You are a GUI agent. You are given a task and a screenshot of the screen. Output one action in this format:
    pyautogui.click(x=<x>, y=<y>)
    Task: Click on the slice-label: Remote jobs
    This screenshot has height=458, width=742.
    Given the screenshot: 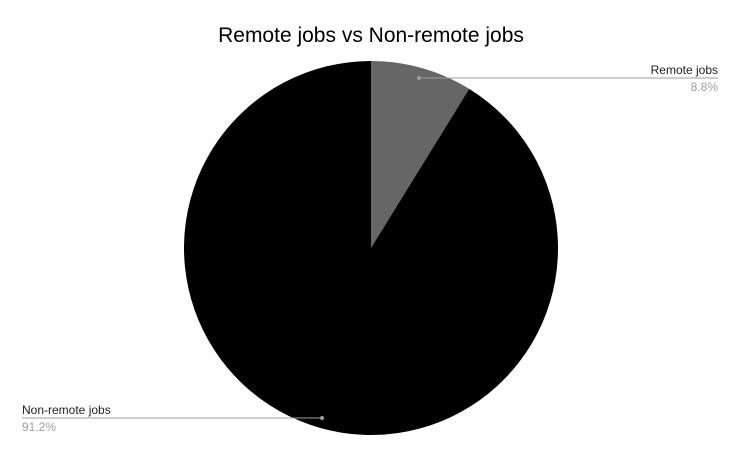 What is the action you would take?
    pyautogui.click(x=684, y=70)
    